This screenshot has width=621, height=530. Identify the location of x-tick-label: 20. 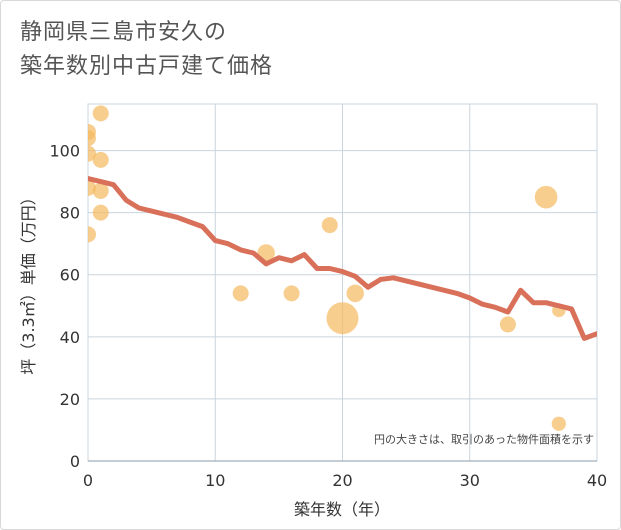
(342, 480).